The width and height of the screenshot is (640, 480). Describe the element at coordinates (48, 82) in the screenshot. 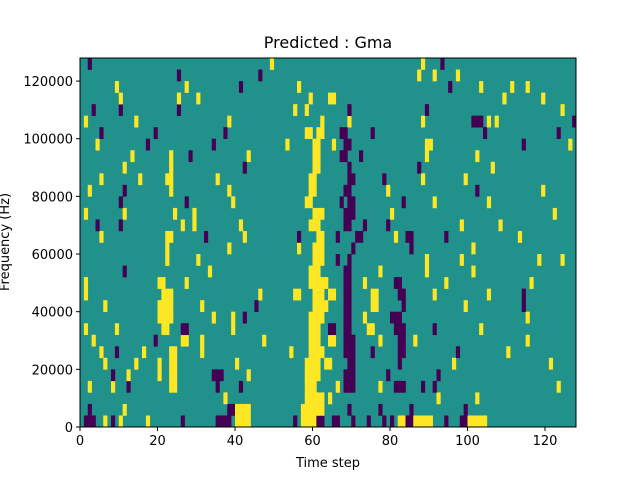

I see `y-tick-label: 120000` at that location.